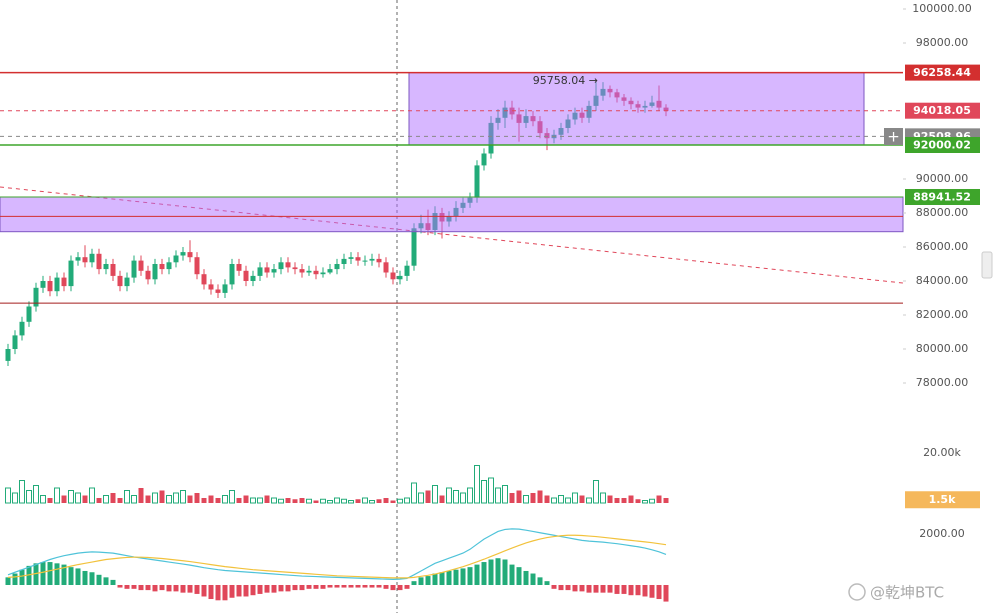 This screenshot has height=613, width=998. What do you see at coordinates (942, 196) in the screenshot?
I see `level-label: 88941.52` at bounding box center [942, 196].